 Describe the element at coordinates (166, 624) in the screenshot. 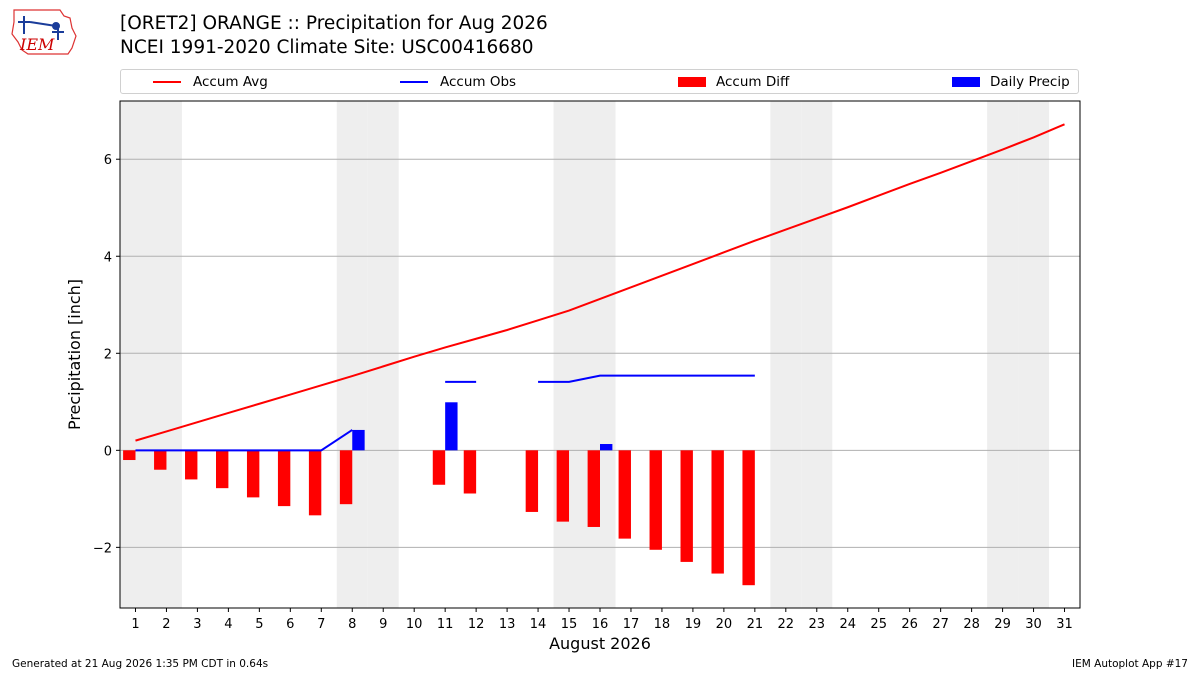

I see `x-tick-label: 2` at that location.